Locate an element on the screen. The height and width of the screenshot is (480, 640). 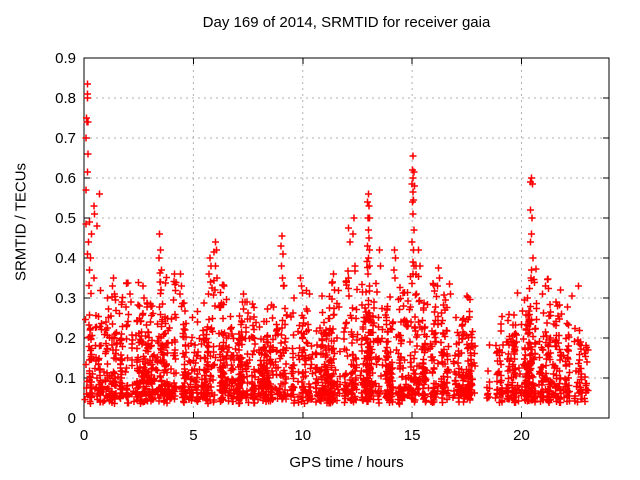
y-tick-label: 0.5 is located at coordinates (65, 218).